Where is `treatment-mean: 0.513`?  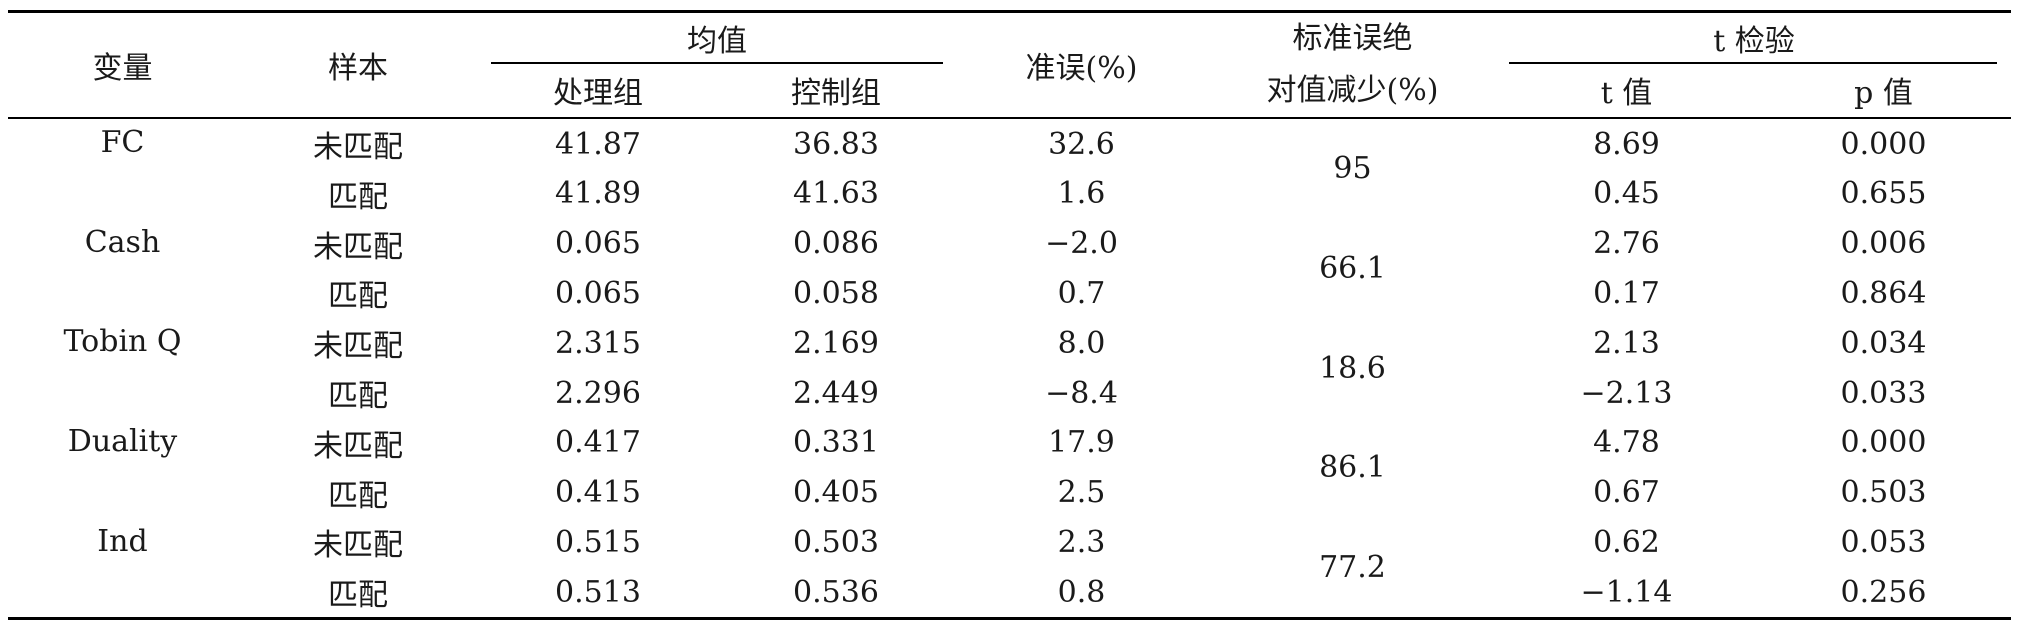
treatment-mean: 0.513 is located at coordinates (598, 592).